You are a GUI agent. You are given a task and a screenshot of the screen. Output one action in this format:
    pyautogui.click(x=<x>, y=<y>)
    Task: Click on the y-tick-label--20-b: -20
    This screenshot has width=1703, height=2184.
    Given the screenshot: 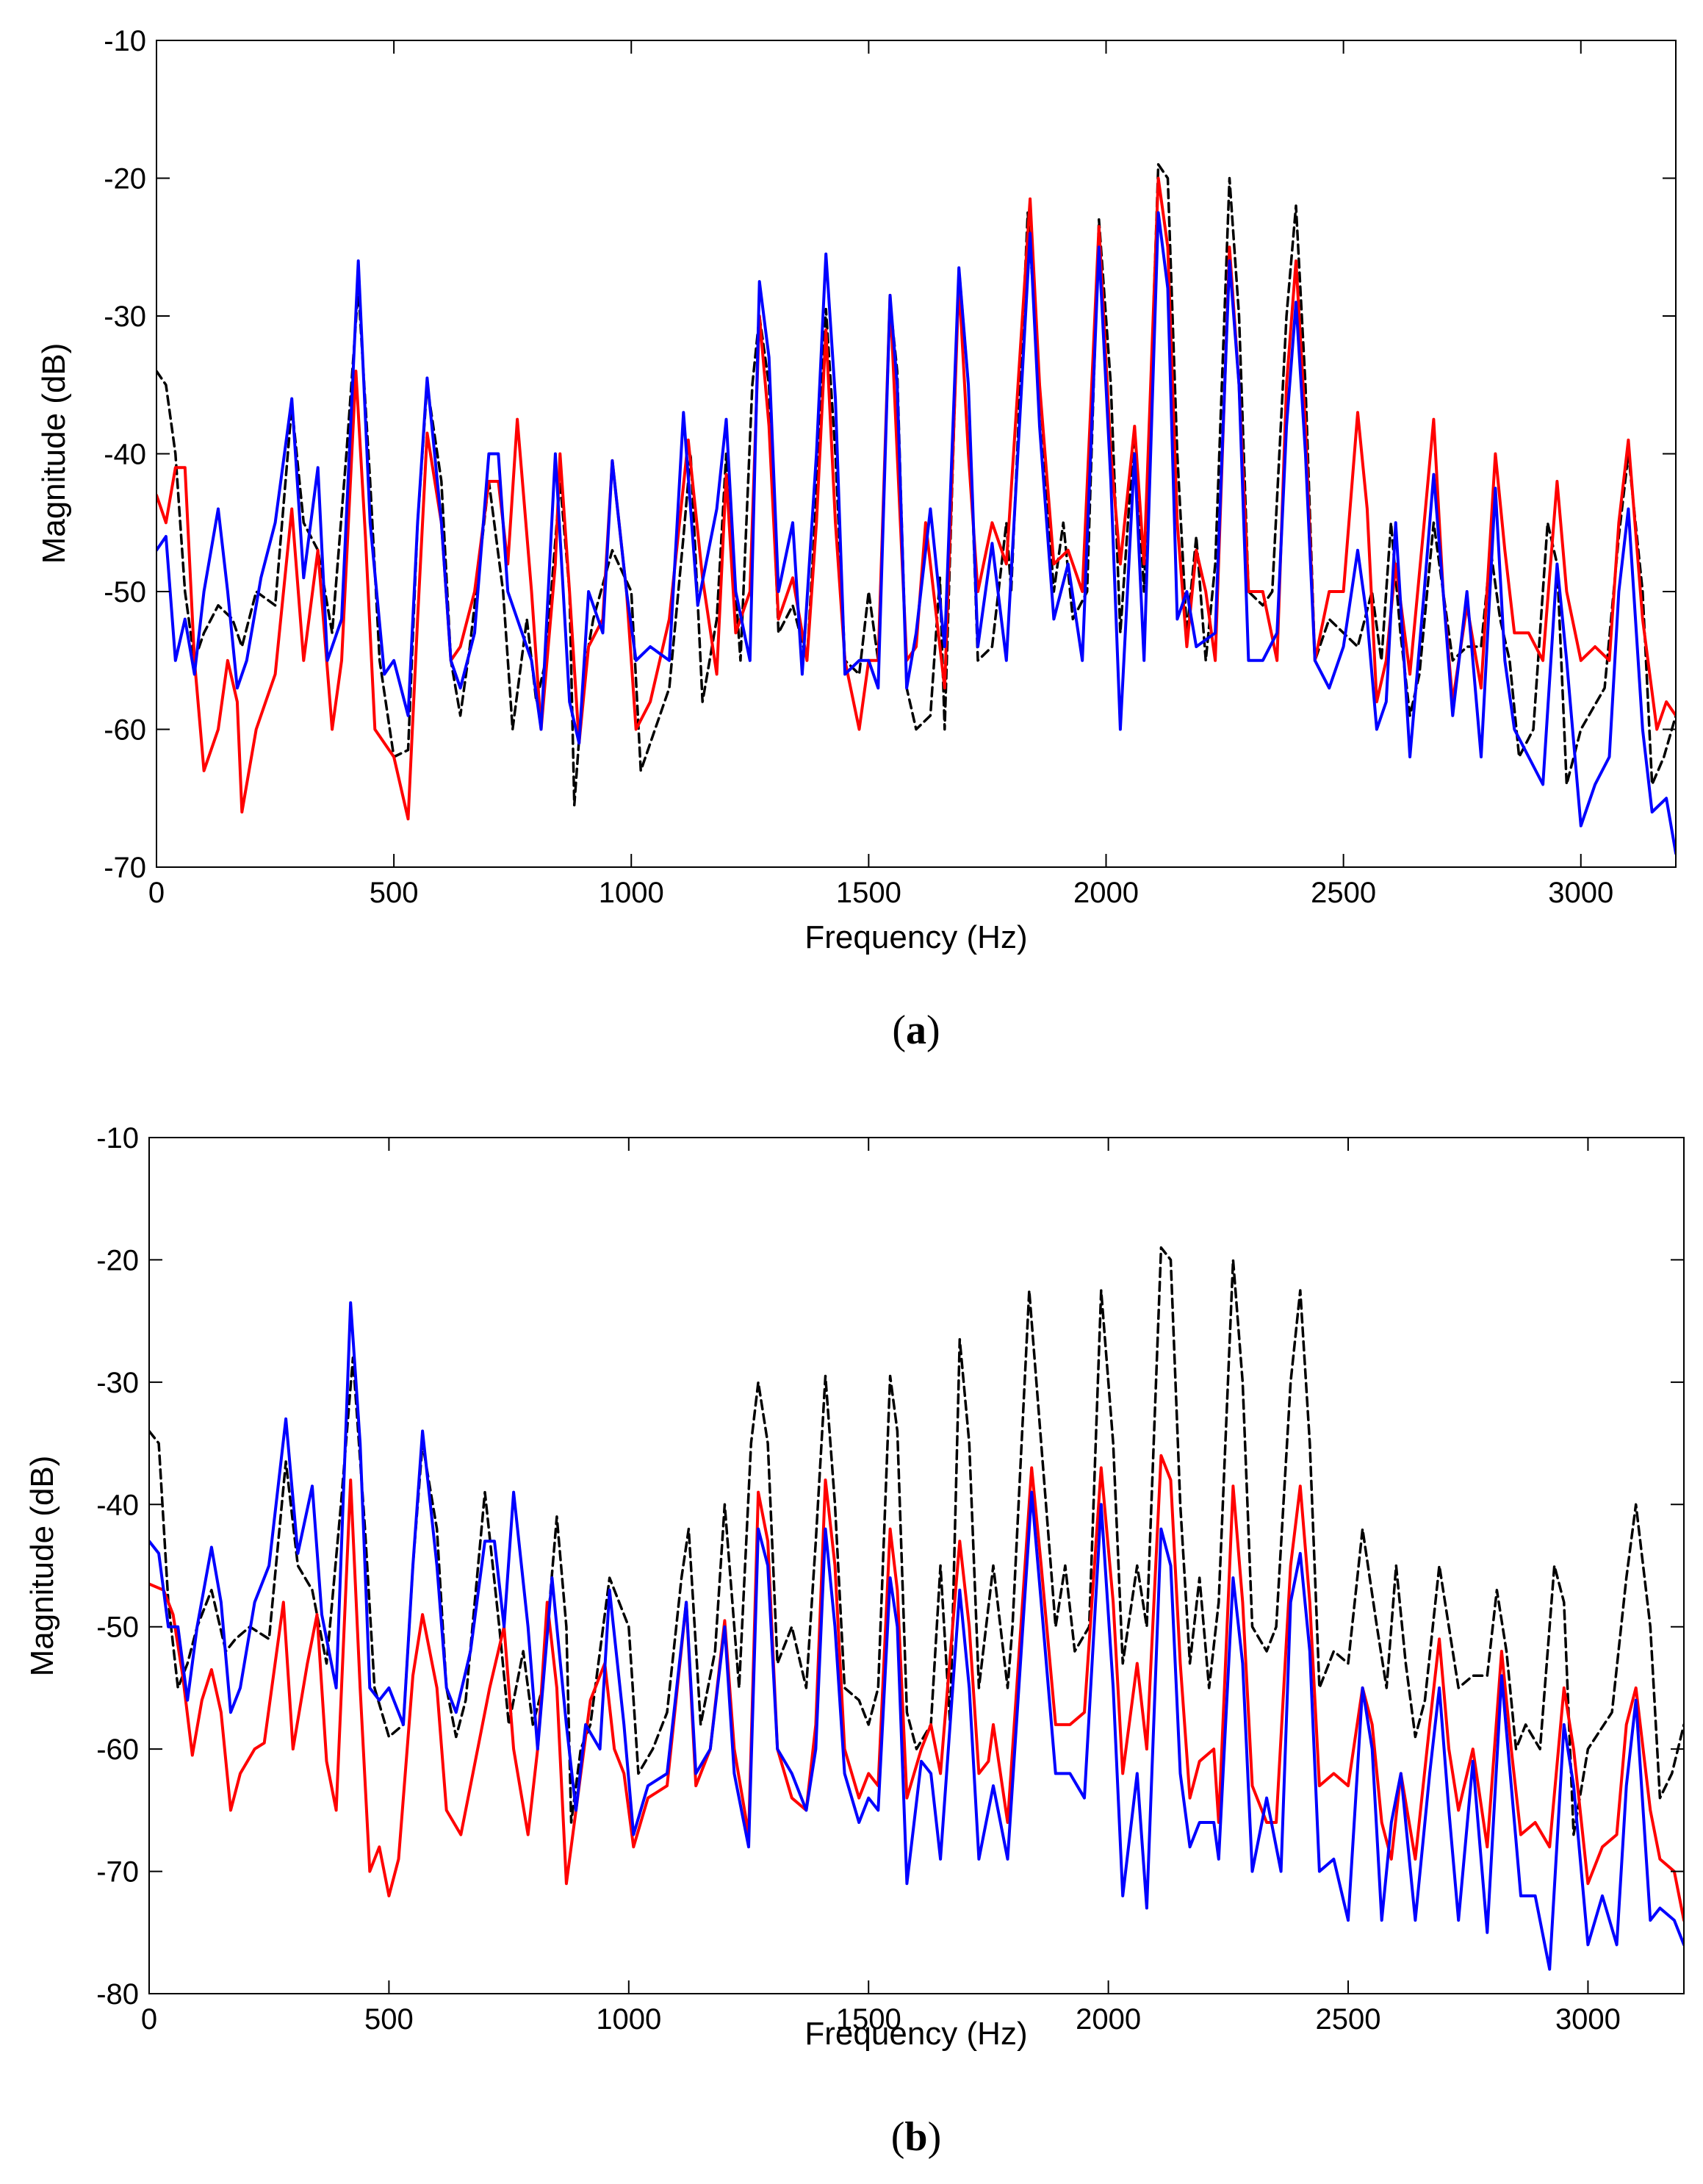 What is the action you would take?
    pyautogui.click(x=117, y=1260)
    